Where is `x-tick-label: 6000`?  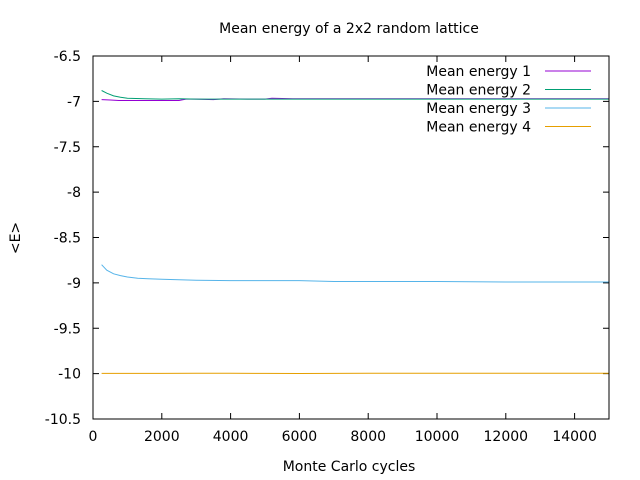 x-tick-label: 6000 is located at coordinates (300, 437).